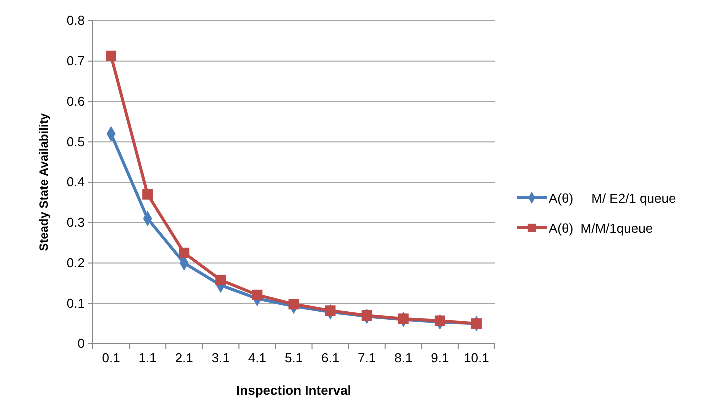  I want to click on x-axis-title: Inspection Interval, so click(294, 390).